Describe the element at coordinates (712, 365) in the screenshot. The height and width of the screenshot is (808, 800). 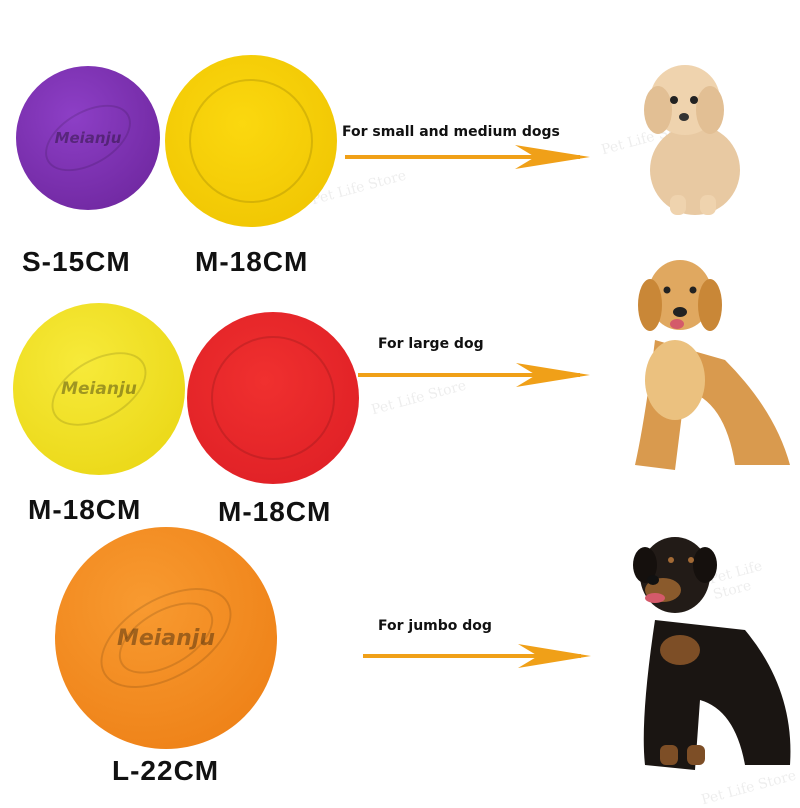
I see `golden-retriever-image` at that location.